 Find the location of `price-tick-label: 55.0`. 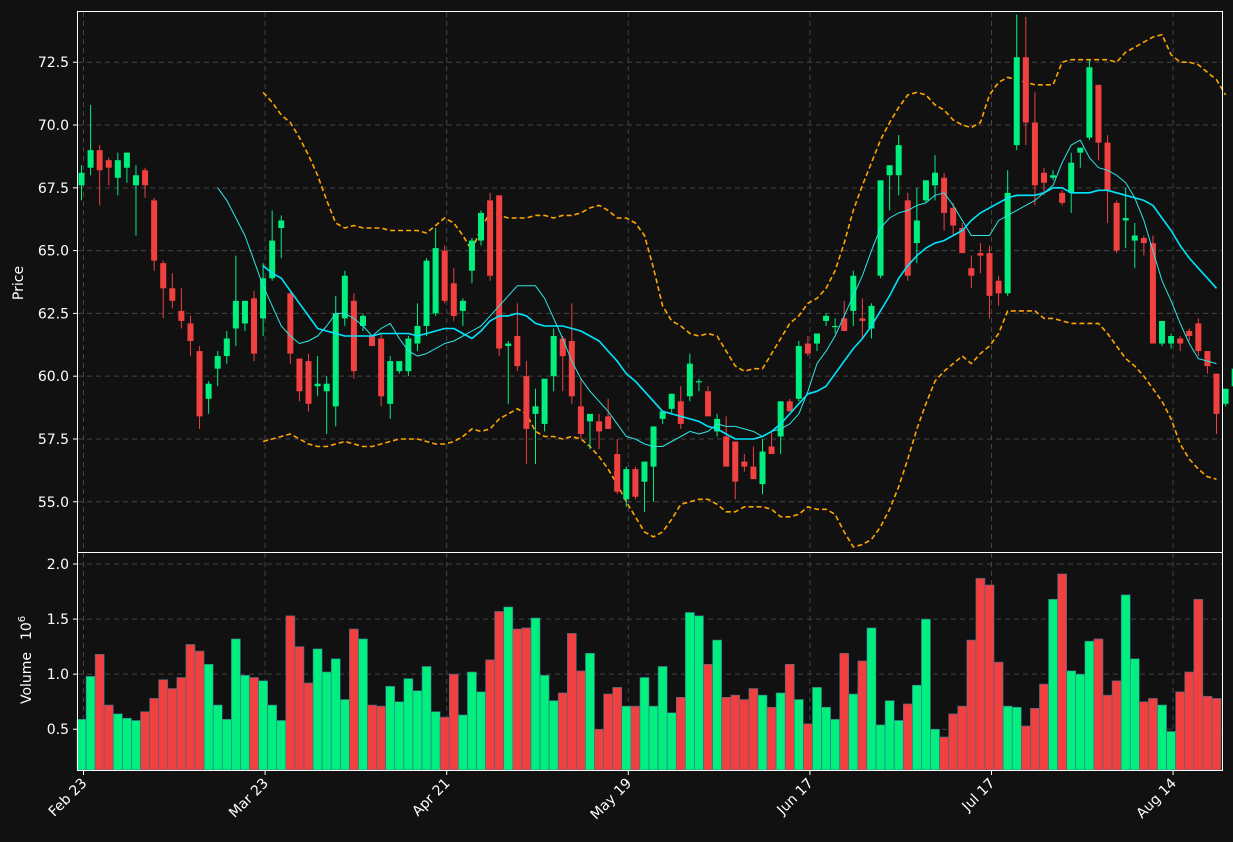

price-tick-label: 55.0 is located at coordinates (53, 503).